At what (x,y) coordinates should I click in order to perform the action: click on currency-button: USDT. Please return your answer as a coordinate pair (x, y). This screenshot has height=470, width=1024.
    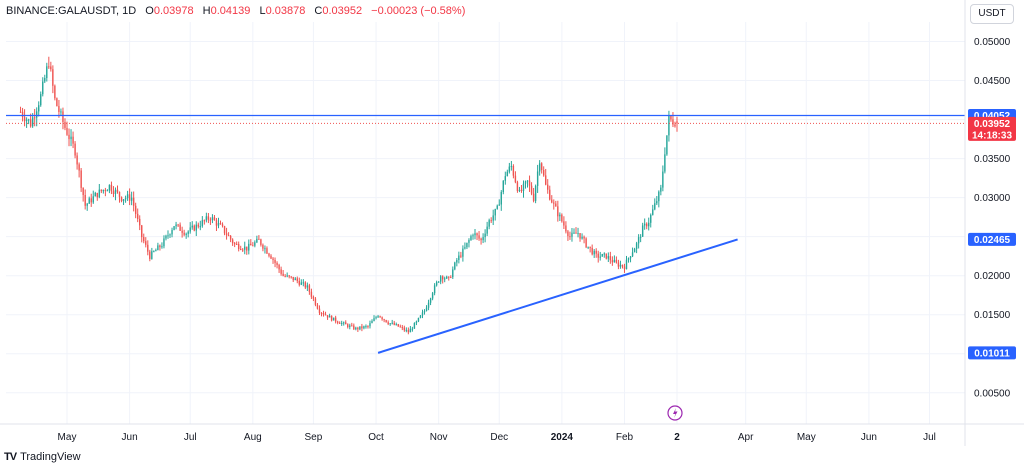
    Looking at the image, I should click on (992, 14).